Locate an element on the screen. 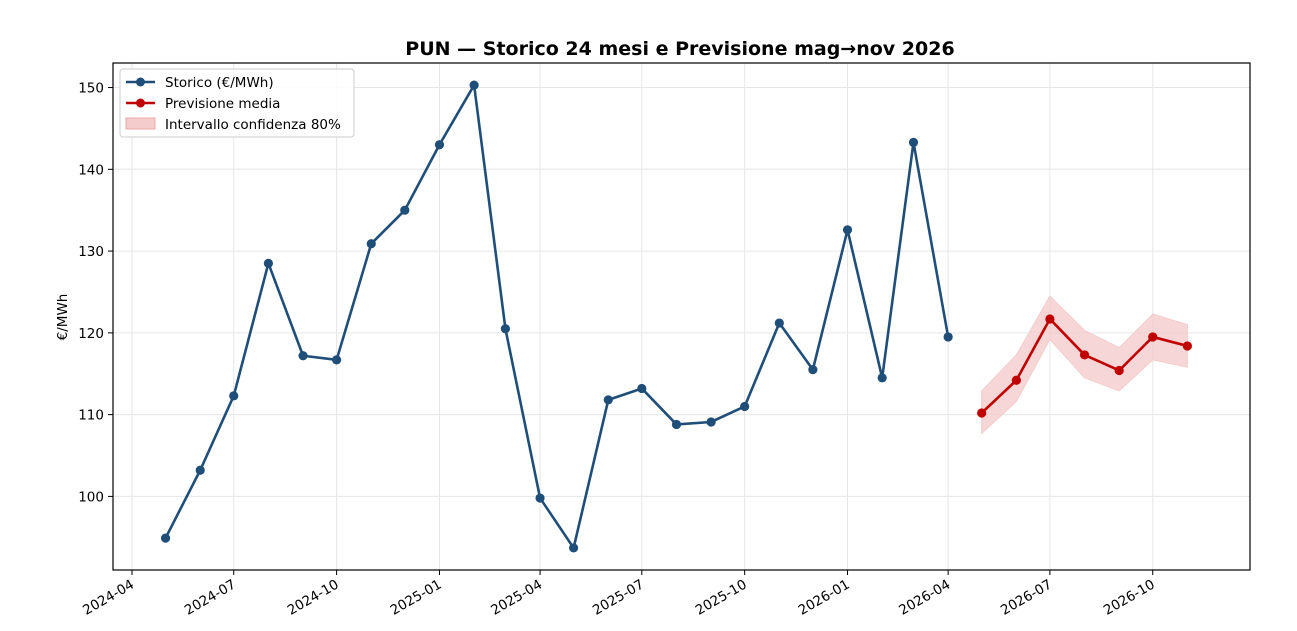  legend-marker-previsione is located at coordinates (140, 103).